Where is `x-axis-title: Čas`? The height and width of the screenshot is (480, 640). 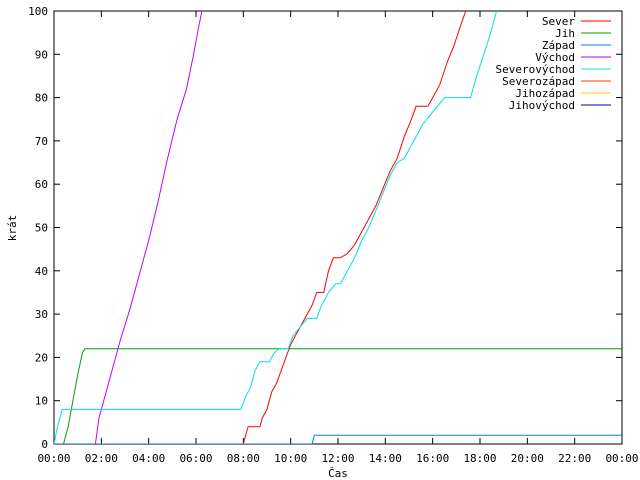
x-axis-title: Čas is located at coordinates (338, 473).